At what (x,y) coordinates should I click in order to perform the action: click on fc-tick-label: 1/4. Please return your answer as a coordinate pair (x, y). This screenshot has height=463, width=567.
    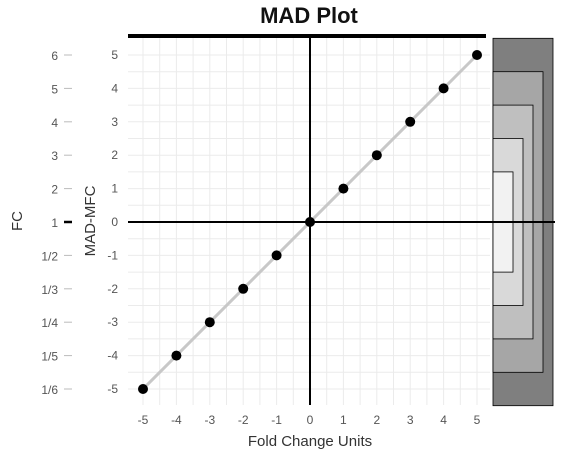
    Looking at the image, I should click on (49, 323).